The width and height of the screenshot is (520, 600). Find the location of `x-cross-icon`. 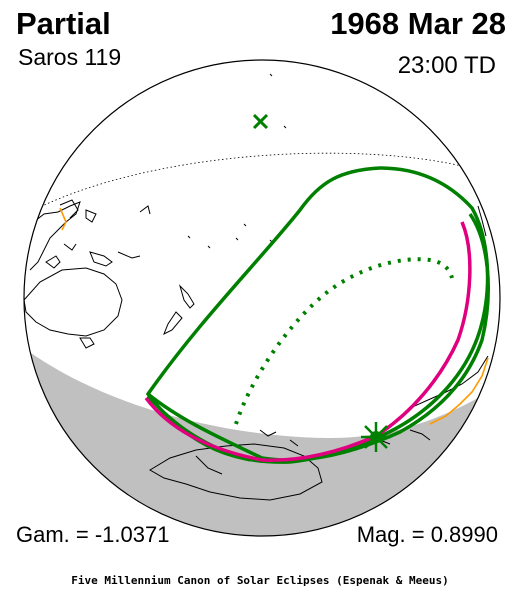

x-cross-icon is located at coordinates (260, 121).